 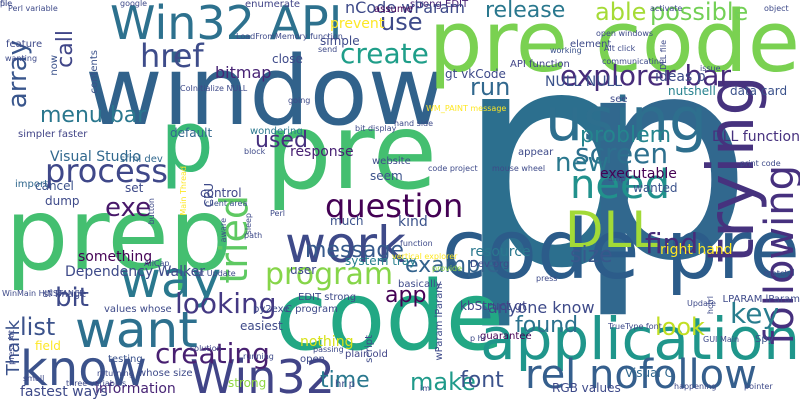 What do you see at coordinates (183, 191) in the screenshot?
I see `cloud-word: Main Thread` at bounding box center [183, 191].